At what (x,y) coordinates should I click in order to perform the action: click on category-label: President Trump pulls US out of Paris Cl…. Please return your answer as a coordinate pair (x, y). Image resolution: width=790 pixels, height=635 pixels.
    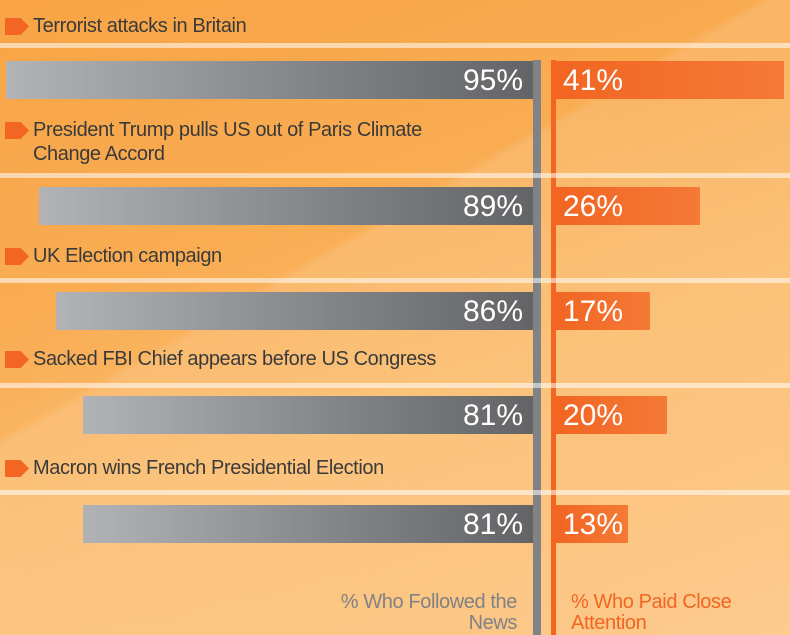
    Looking at the image, I should click on (227, 142).